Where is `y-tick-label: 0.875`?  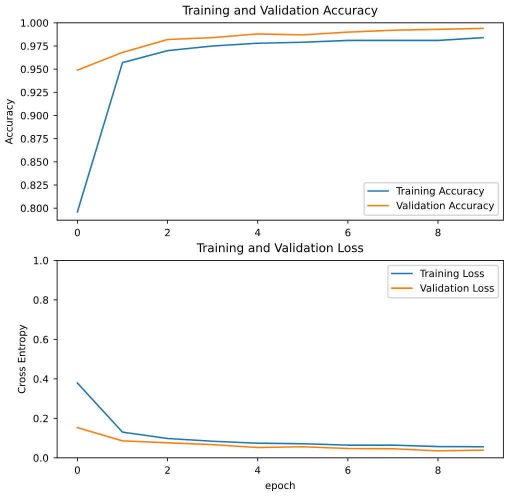 y-tick-label: 0.875 is located at coordinates (34, 139).